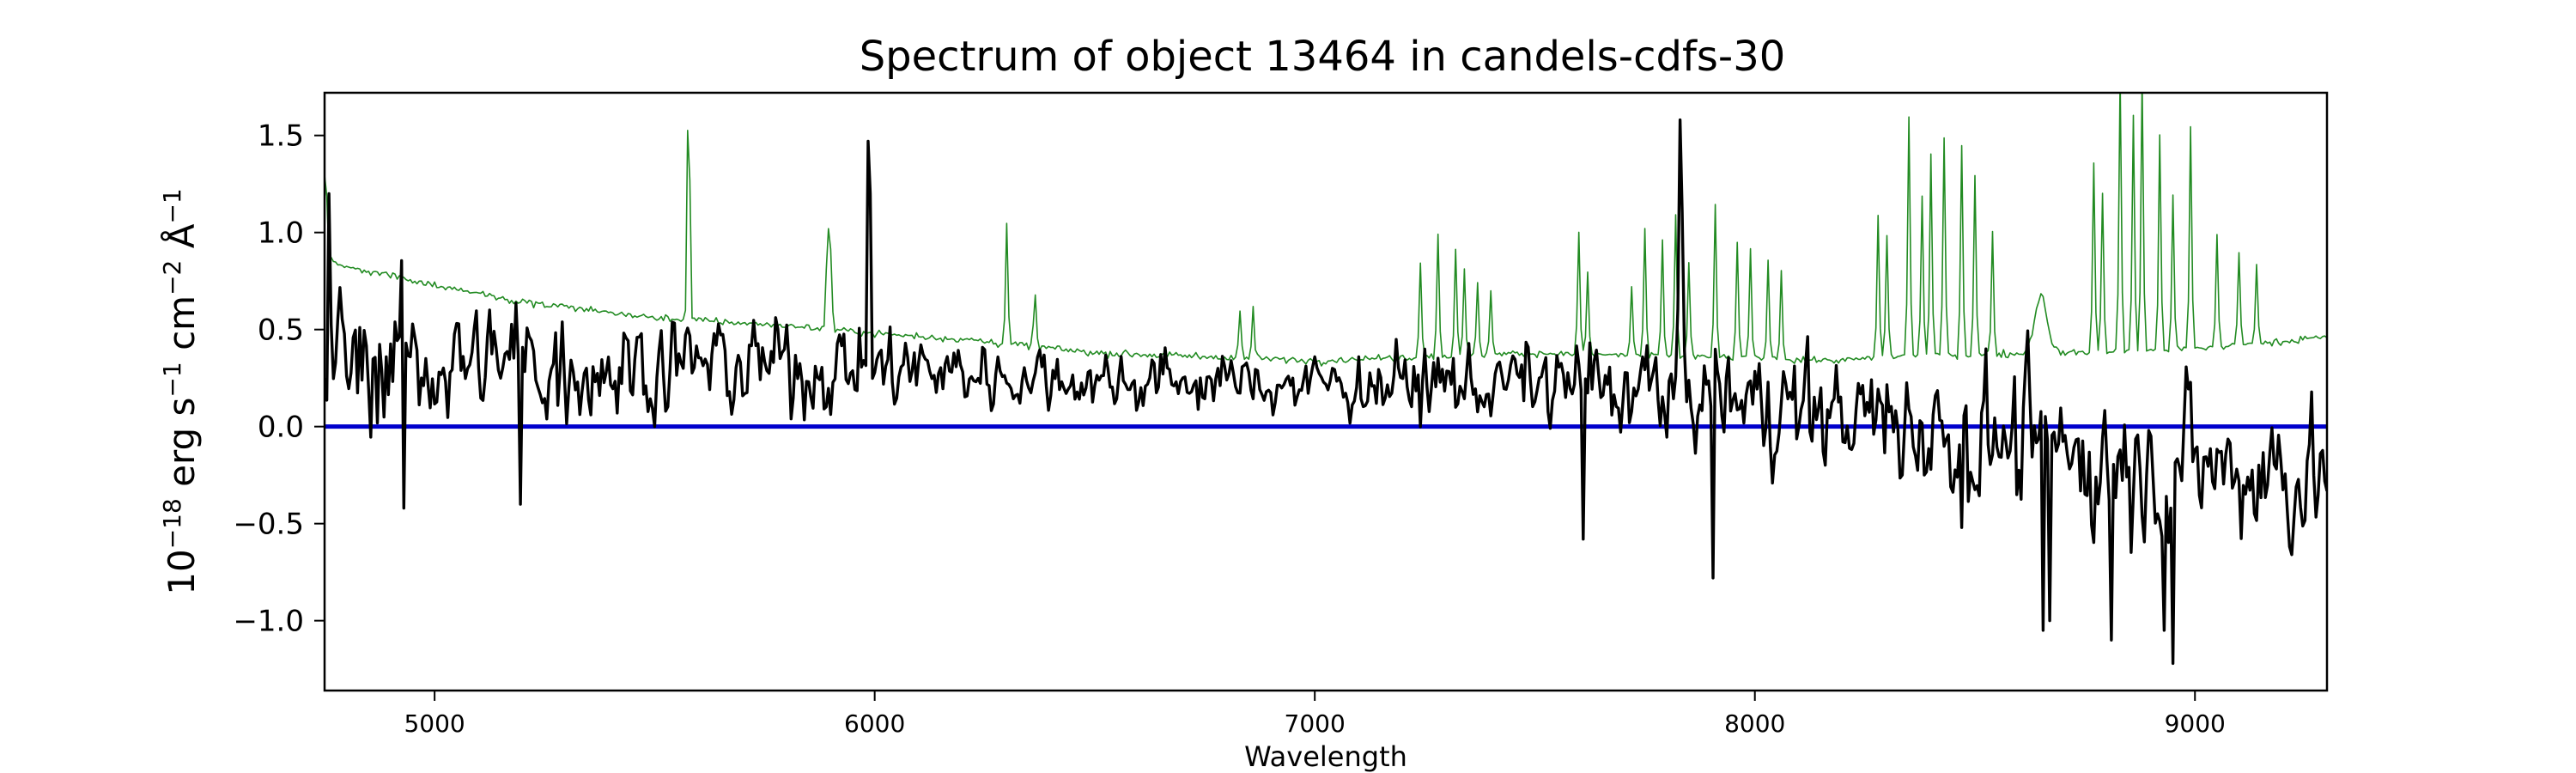 This screenshot has width=2576, height=773. Describe the element at coordinates (269, 622) in the screenshot. I see `y-tick-label: −1.0` at that location.